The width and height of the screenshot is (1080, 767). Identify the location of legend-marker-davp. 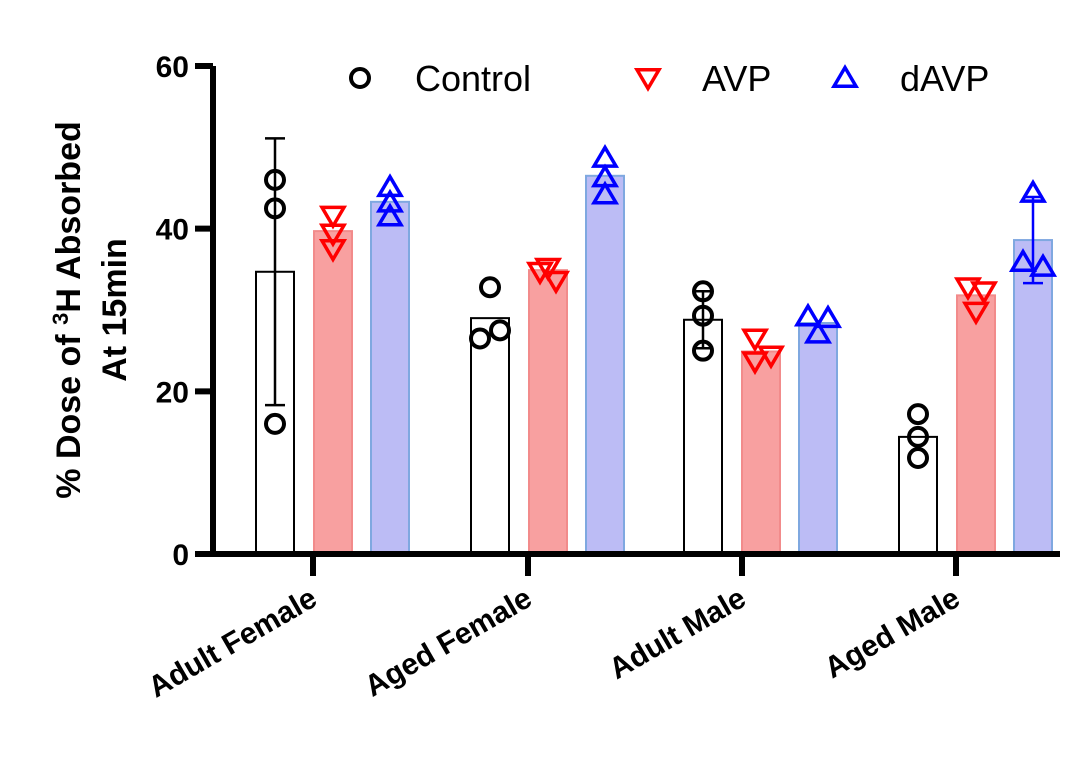
(845, 76).